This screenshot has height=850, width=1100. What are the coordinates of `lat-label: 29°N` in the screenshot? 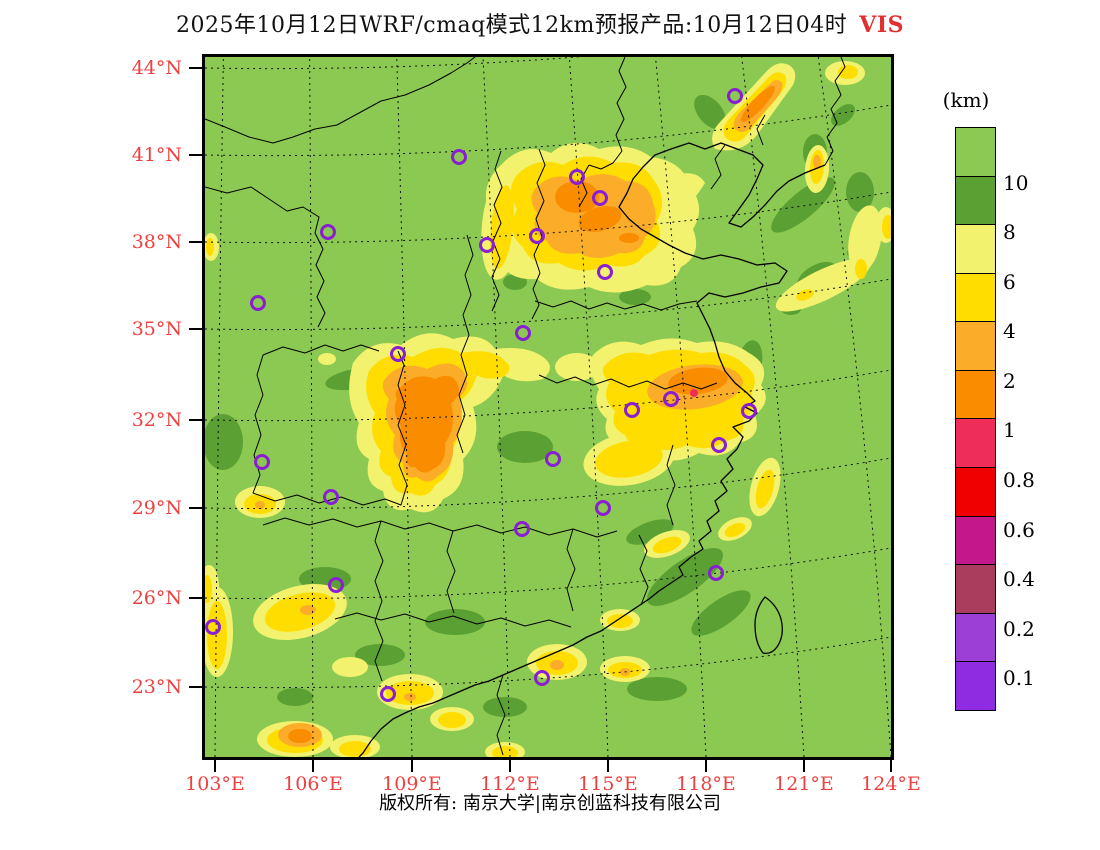 It's located at (156, 508).